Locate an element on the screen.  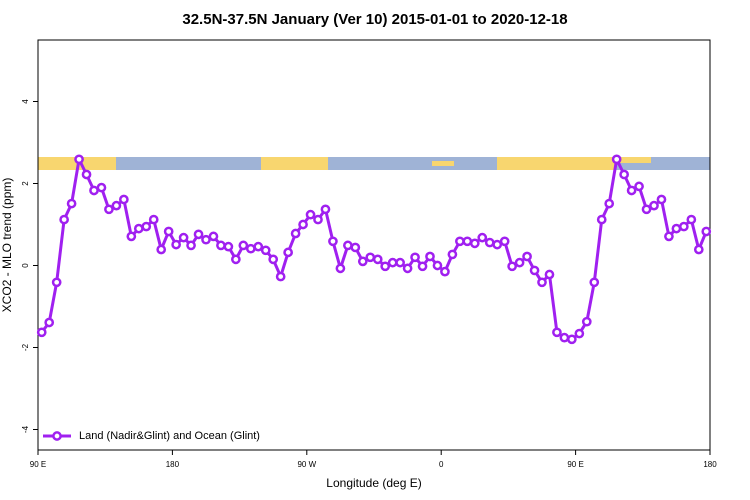
y-tick-label: 4 is located at coordinates (25, 101).